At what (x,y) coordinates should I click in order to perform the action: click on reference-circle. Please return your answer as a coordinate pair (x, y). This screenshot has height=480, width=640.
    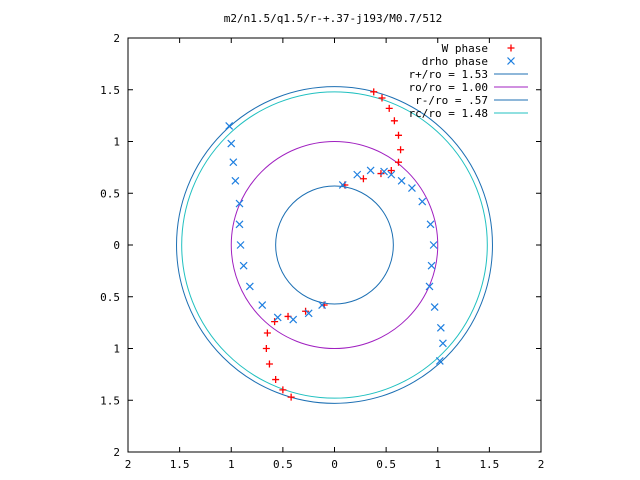
    Looking at the image, I should click on (334, 245).